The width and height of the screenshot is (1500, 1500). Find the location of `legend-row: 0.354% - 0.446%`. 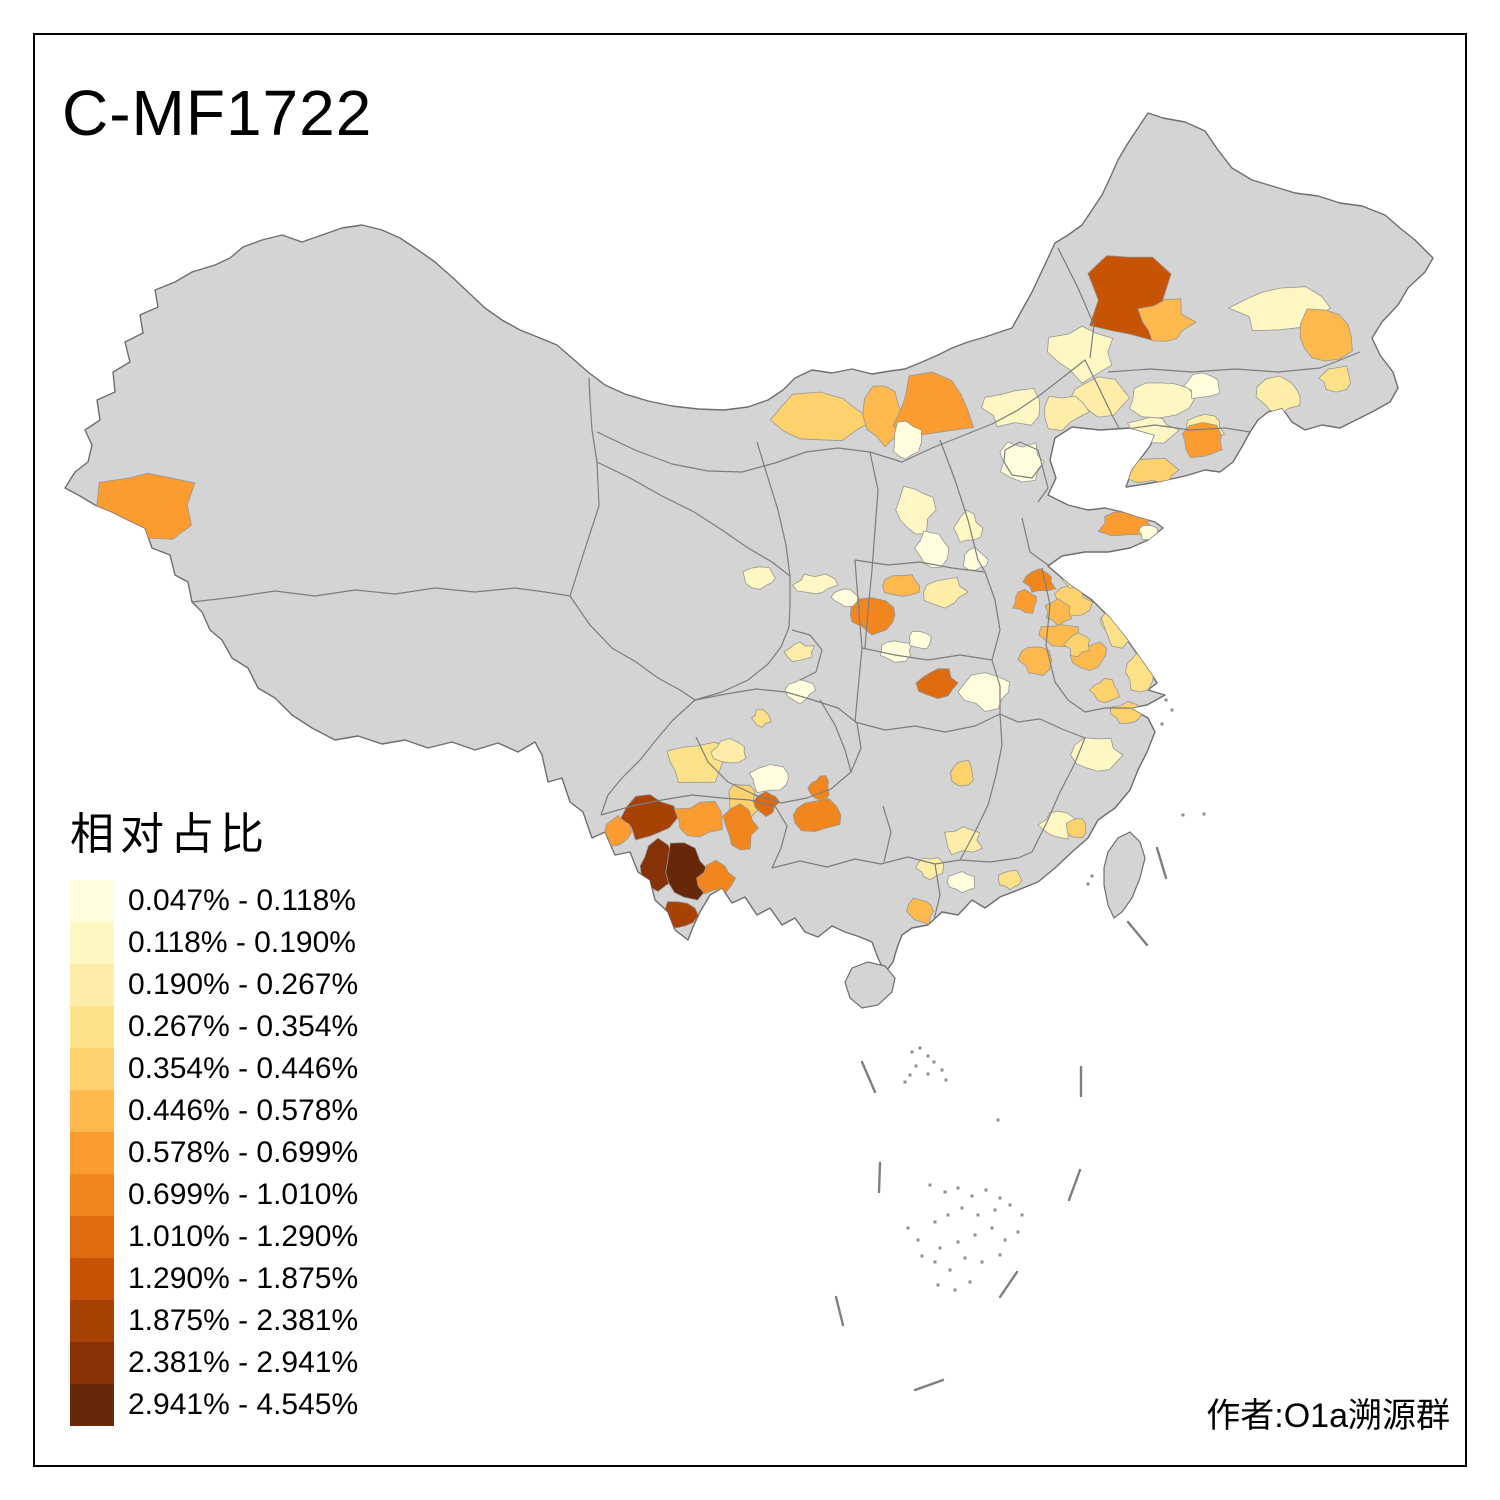

legend-row: 0.354% - 0.446% is located at coordinates (214, 1069).